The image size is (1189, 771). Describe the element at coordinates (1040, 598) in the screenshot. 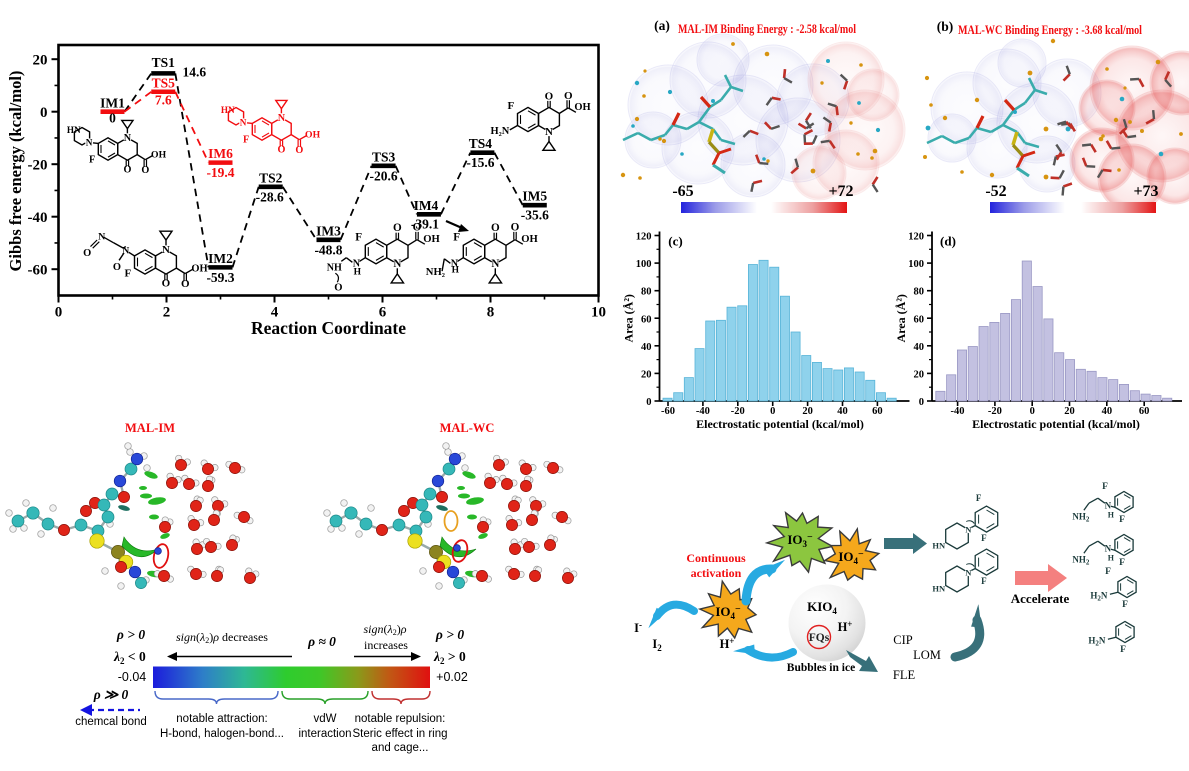

I see `svg-text: Accelerate` at that location.